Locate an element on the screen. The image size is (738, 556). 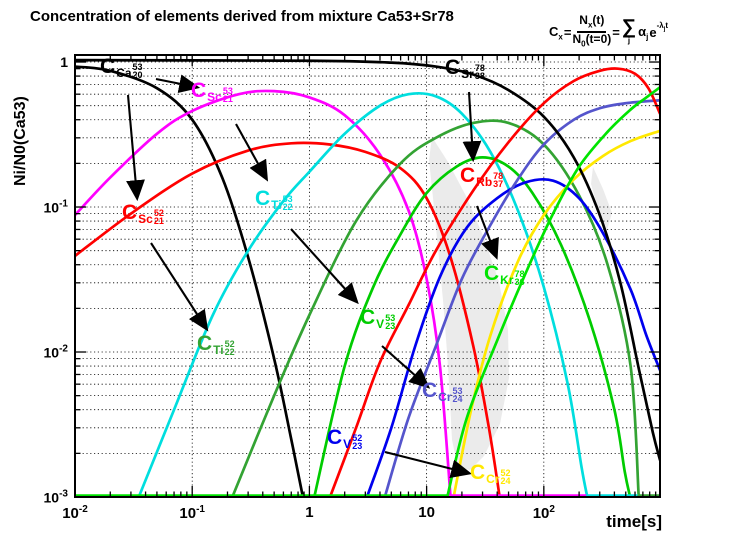
formula-fraction: Nx(t) N0(t=0) is located at coordinates (592, 31).